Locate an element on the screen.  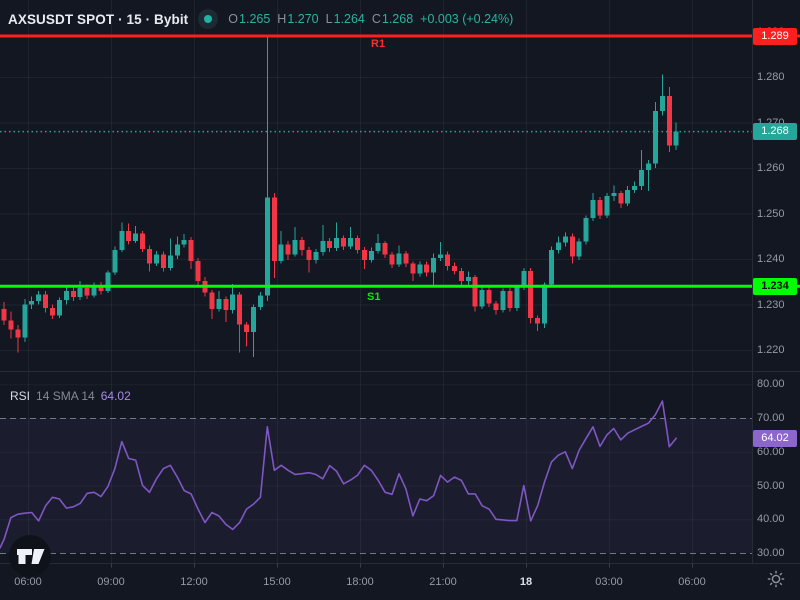
price-axis-label: 1.280 is located at coordinates (771, 77).